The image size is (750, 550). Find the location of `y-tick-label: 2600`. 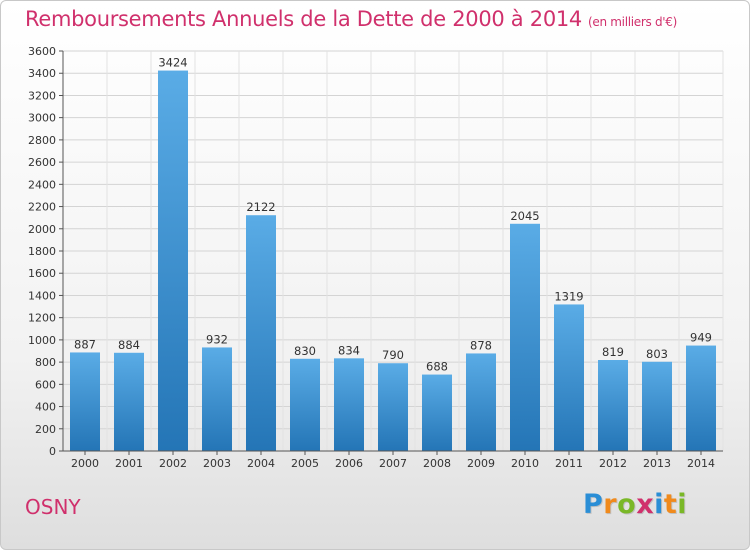

y-tick-label: 2600 is located at coordinates (42, 162).